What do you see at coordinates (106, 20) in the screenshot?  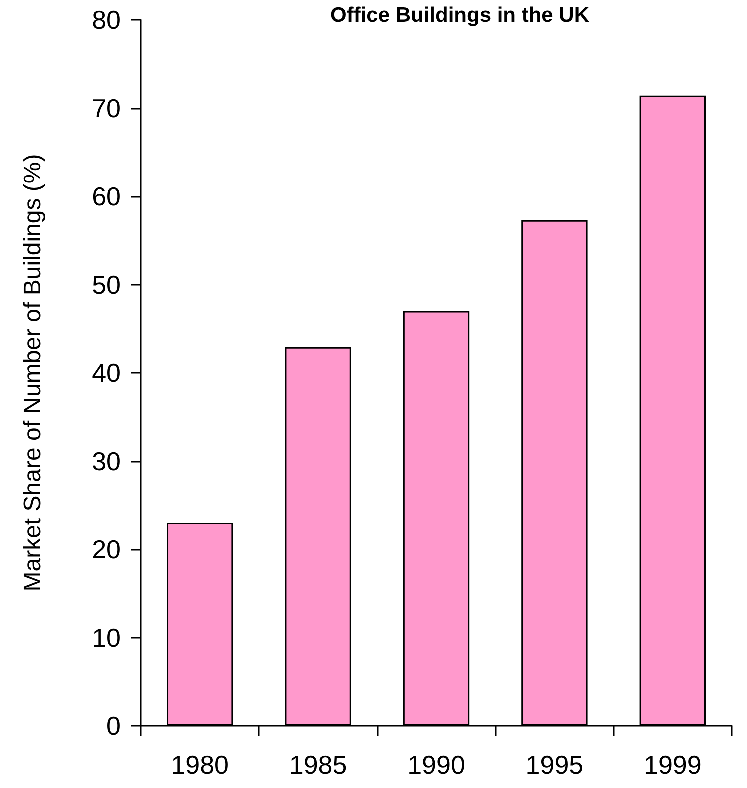 I see `y-tick-label: 80` at bounding box center [106, 20].